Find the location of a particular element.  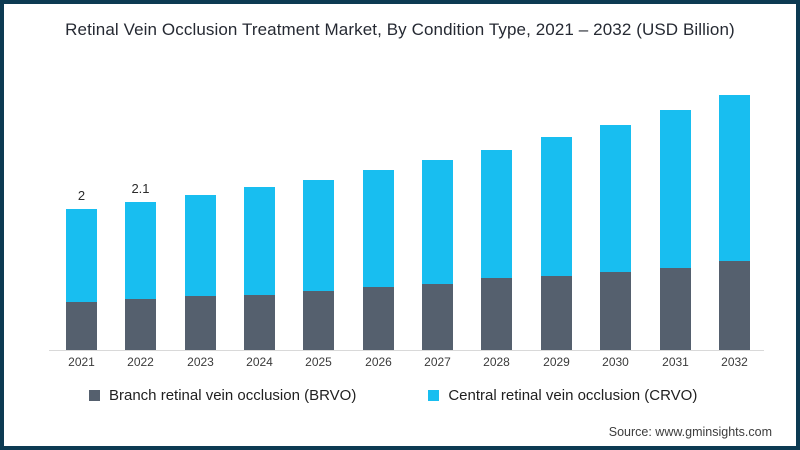

legend-item-brvo: Branch retinal vein occlusion (BRVO) is located at coordinates (222, 395).